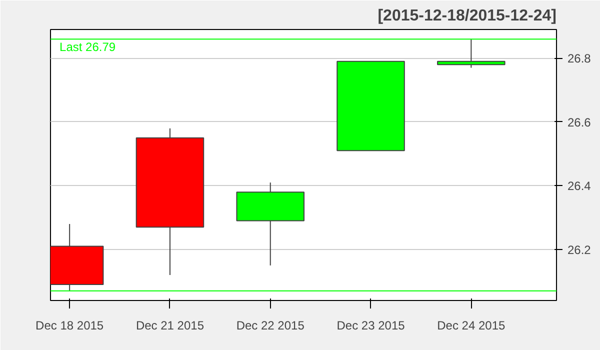 This screenshot has width=600, height=350. I want to click on ref-line-label: Last 26.79, so click(88, 47).